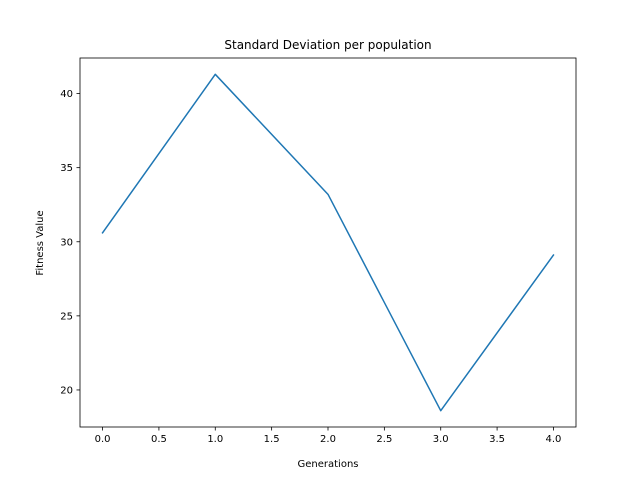 This screenshot has height=480, width=640. What do you see at coordinates (272, 439) in the screenshot?
I see `x-tick-label: 1.5` at bounding box center [272, 439].